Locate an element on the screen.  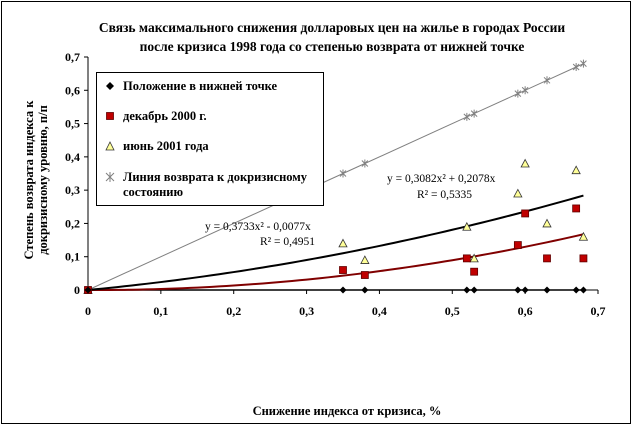
triangle-marker-icon is located at coordinates (110, 146).